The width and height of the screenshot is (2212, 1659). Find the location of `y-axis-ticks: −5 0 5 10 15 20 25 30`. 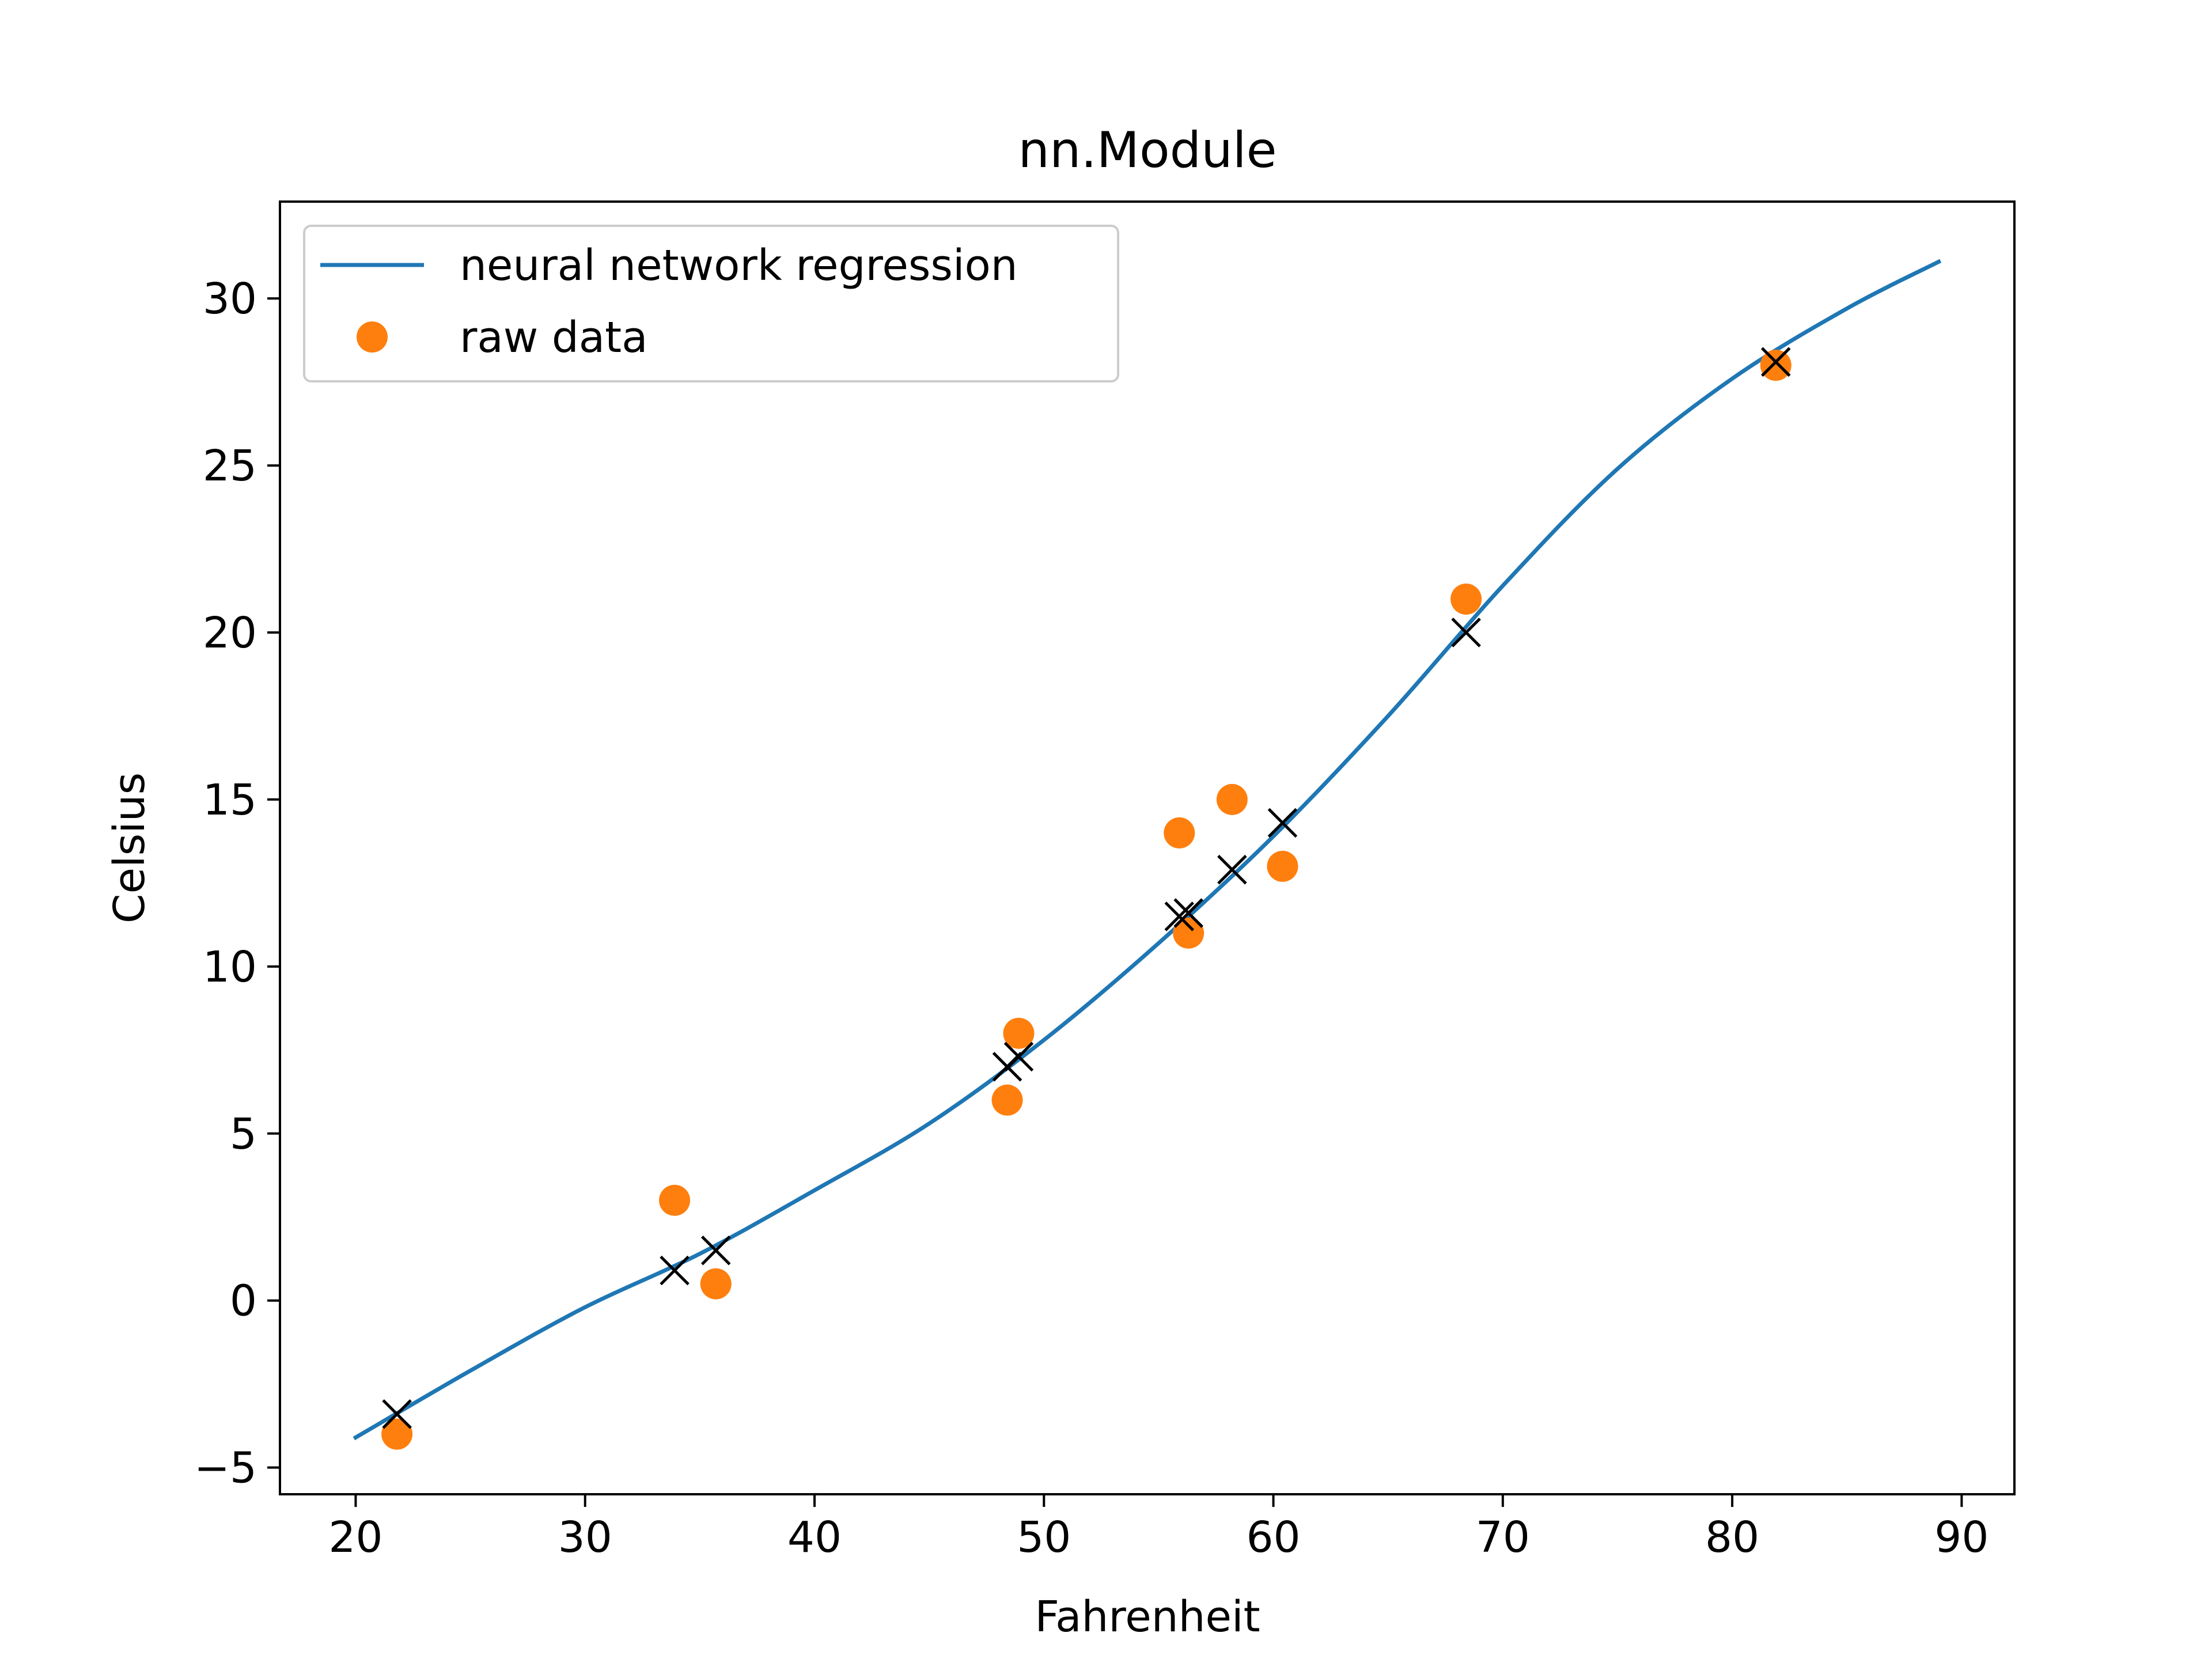

y-axis-ticks: −5 0 5 10 15 20 25 30 is located at coordinates (237, 883).